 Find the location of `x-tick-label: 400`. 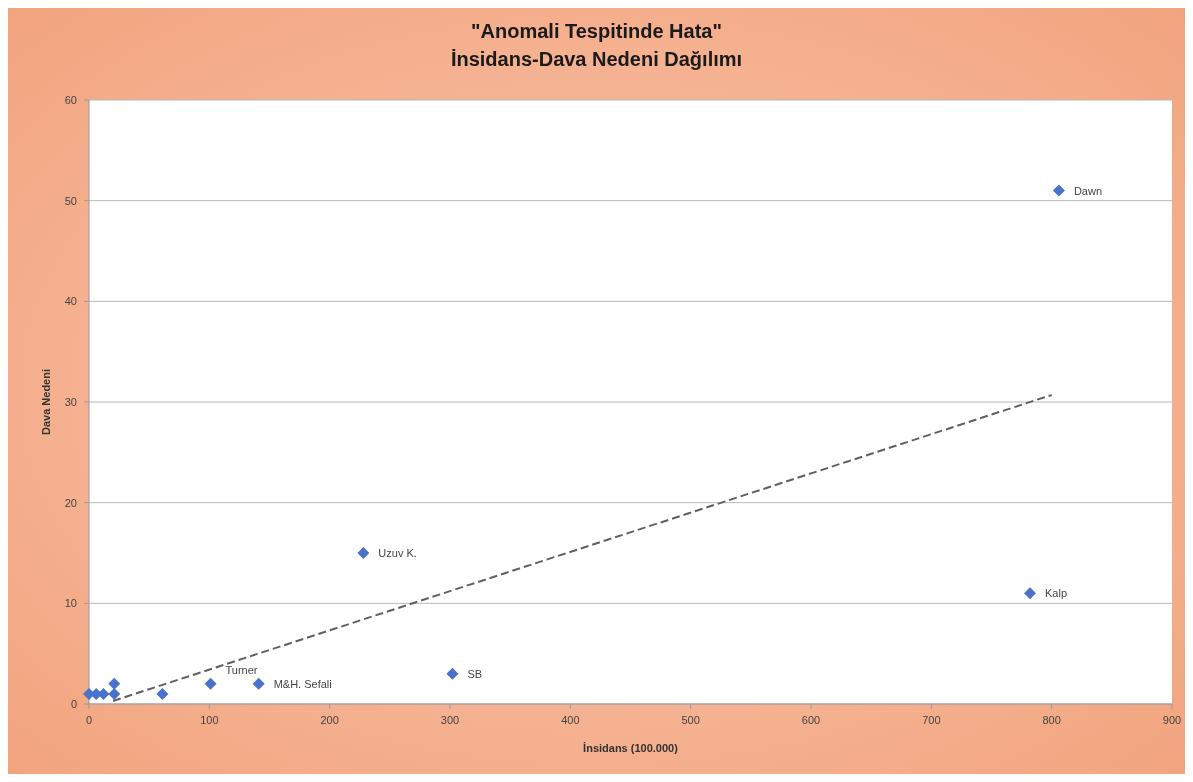

x-tick-label: 400 is located at coordinates (570, 720).